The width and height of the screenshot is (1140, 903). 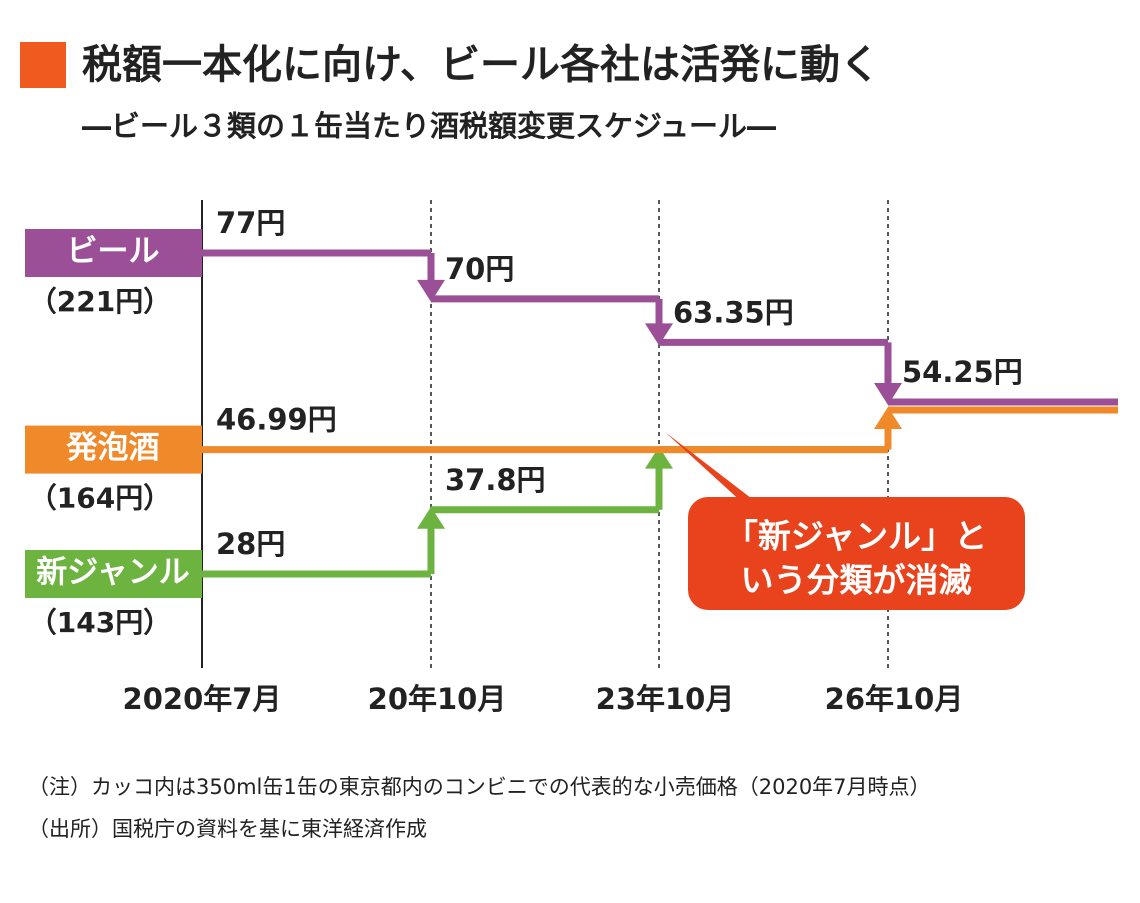 What do you see at coordinates (250, 544) in the screenshot?
I see `value-label: 28円` at bounding box center [250, 544].